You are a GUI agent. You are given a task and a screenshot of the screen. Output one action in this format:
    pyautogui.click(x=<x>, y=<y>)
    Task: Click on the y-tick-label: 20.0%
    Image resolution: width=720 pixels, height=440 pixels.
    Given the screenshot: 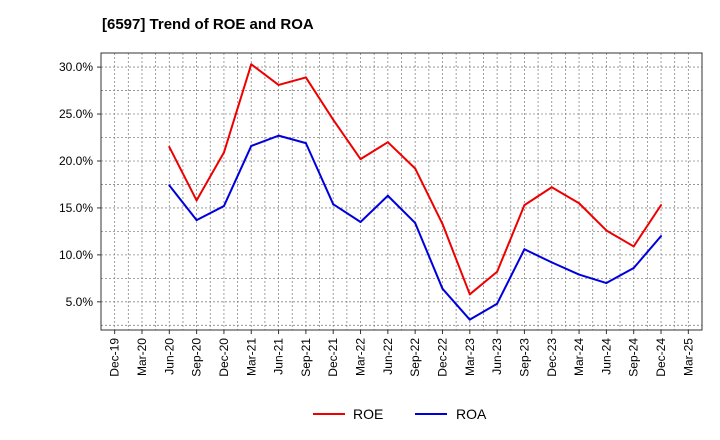 What is the action you would take?
    pyautogui.click(x=76, y=161)
    